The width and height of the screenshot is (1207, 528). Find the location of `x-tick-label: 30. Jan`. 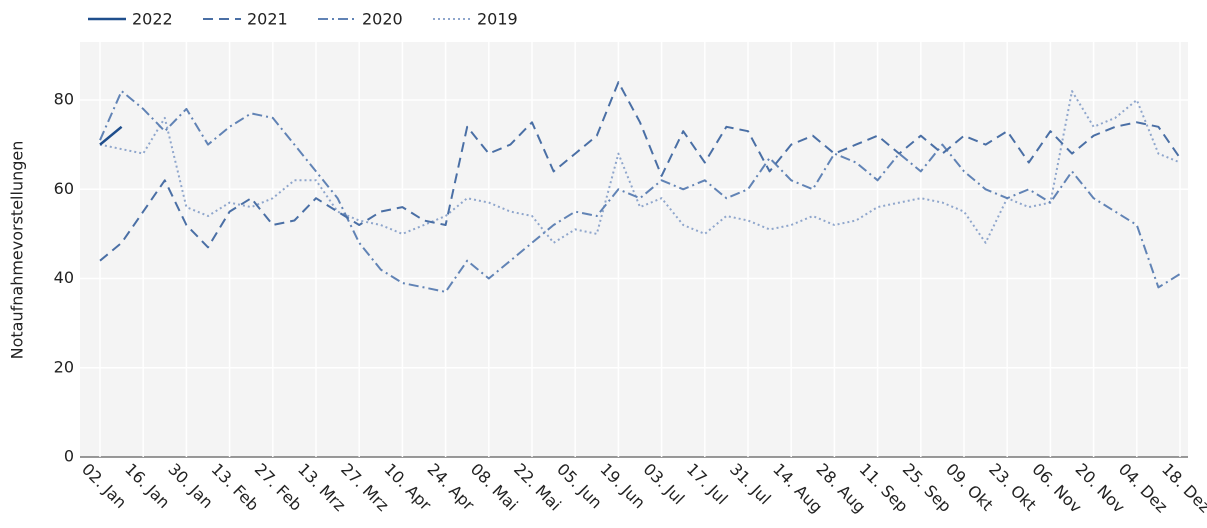

x-tick-label: 30. Jan is located at coordinates (190, 486).